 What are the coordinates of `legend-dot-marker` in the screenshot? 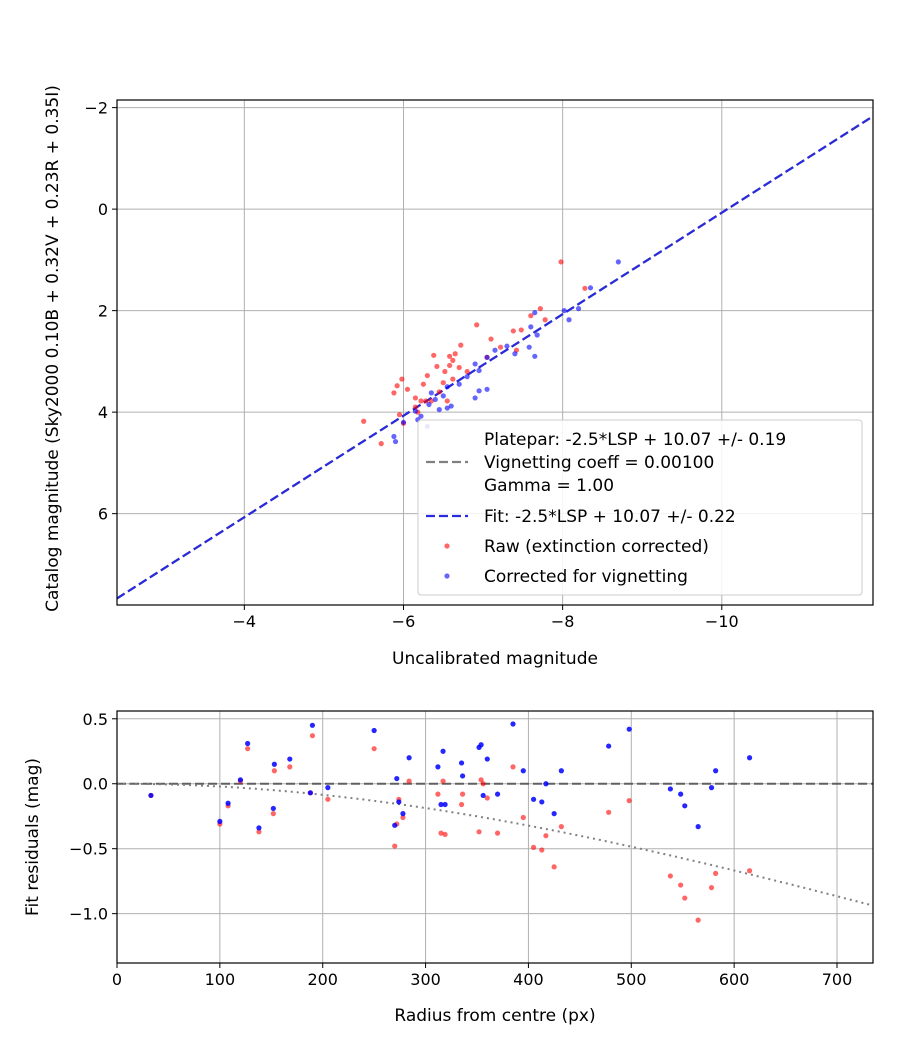 It's located at (447, 546).